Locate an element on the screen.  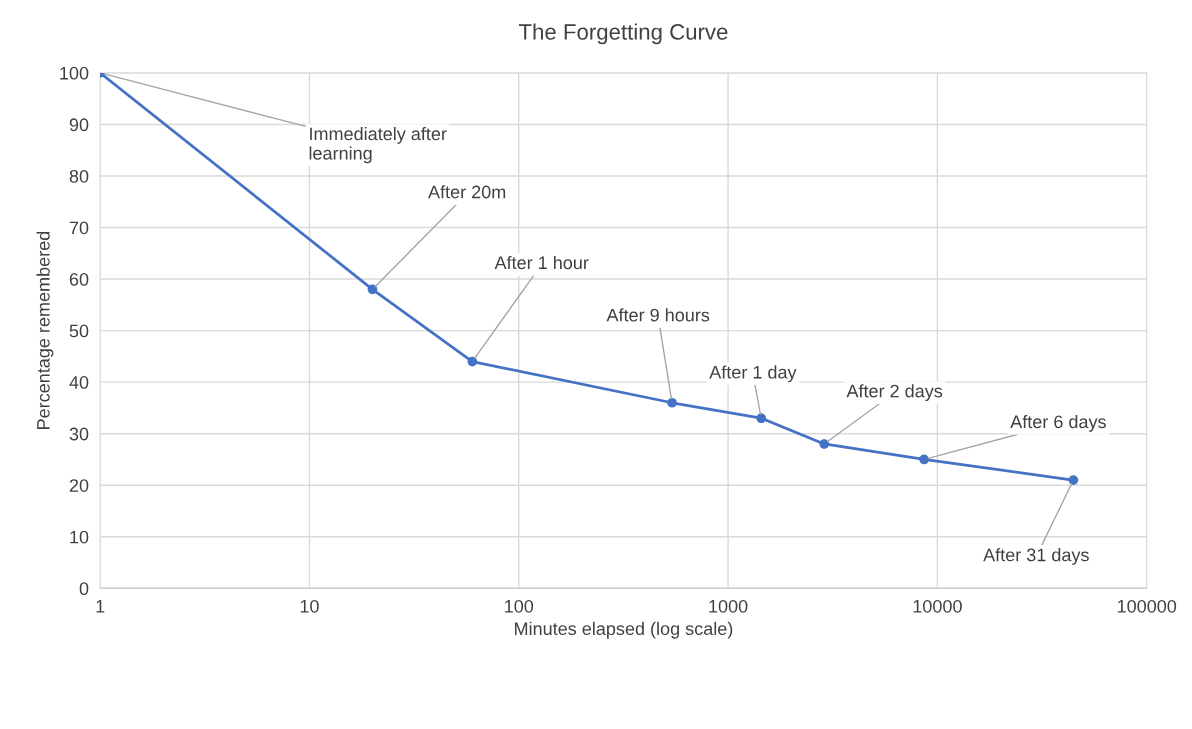
x-tick-label: 100 is located at coordinates (519, 606).